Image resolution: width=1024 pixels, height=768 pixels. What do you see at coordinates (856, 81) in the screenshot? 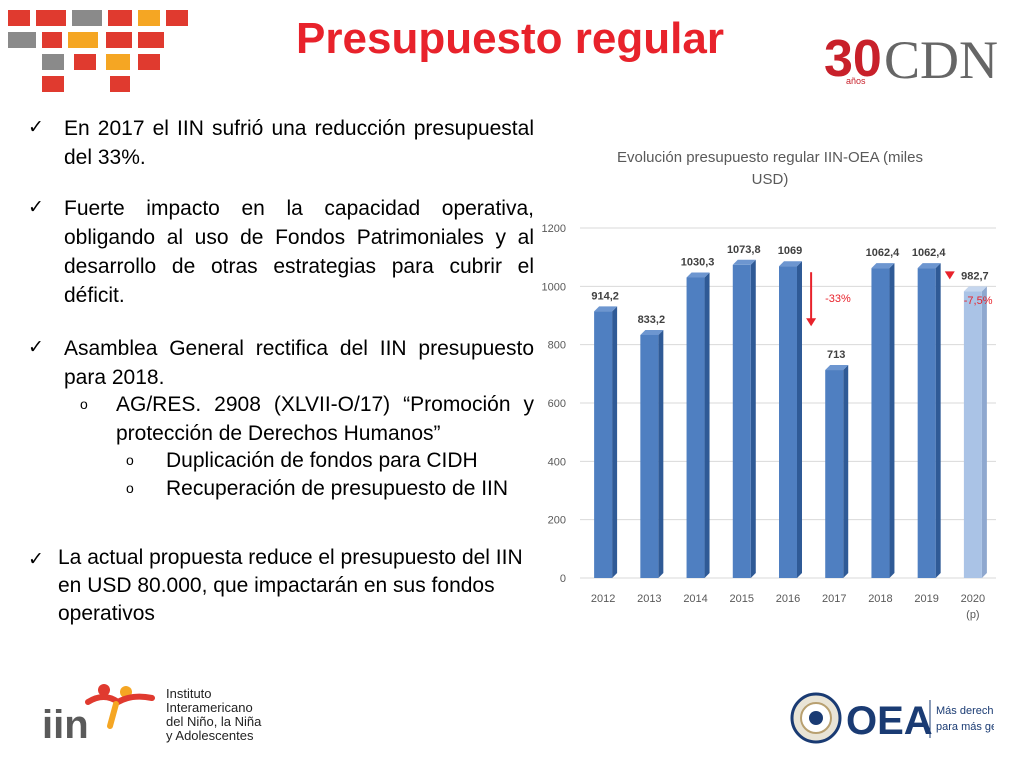
I see `cdn-sub: años` at bounding box center [856, 81].